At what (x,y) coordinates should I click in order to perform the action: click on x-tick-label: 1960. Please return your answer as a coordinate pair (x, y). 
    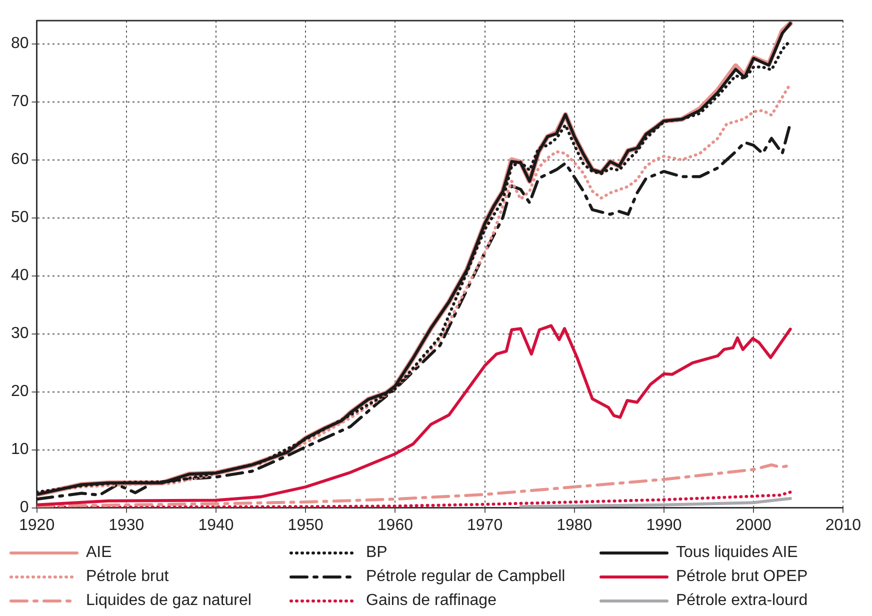
    Looking at the image, I should click on (395, 525).